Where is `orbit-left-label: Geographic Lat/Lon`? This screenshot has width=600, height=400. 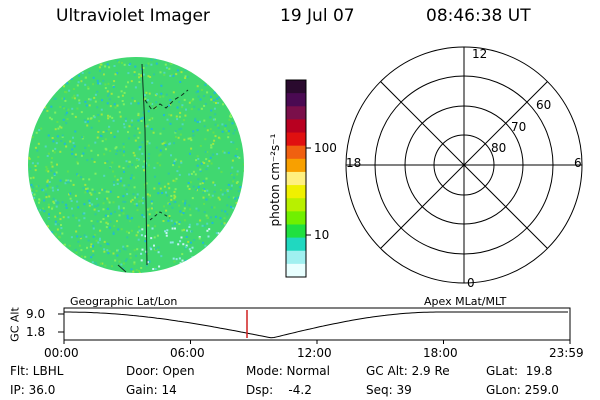 orbit-left-label: Geographic Lat/Lon is located at coordinates (124, 301).